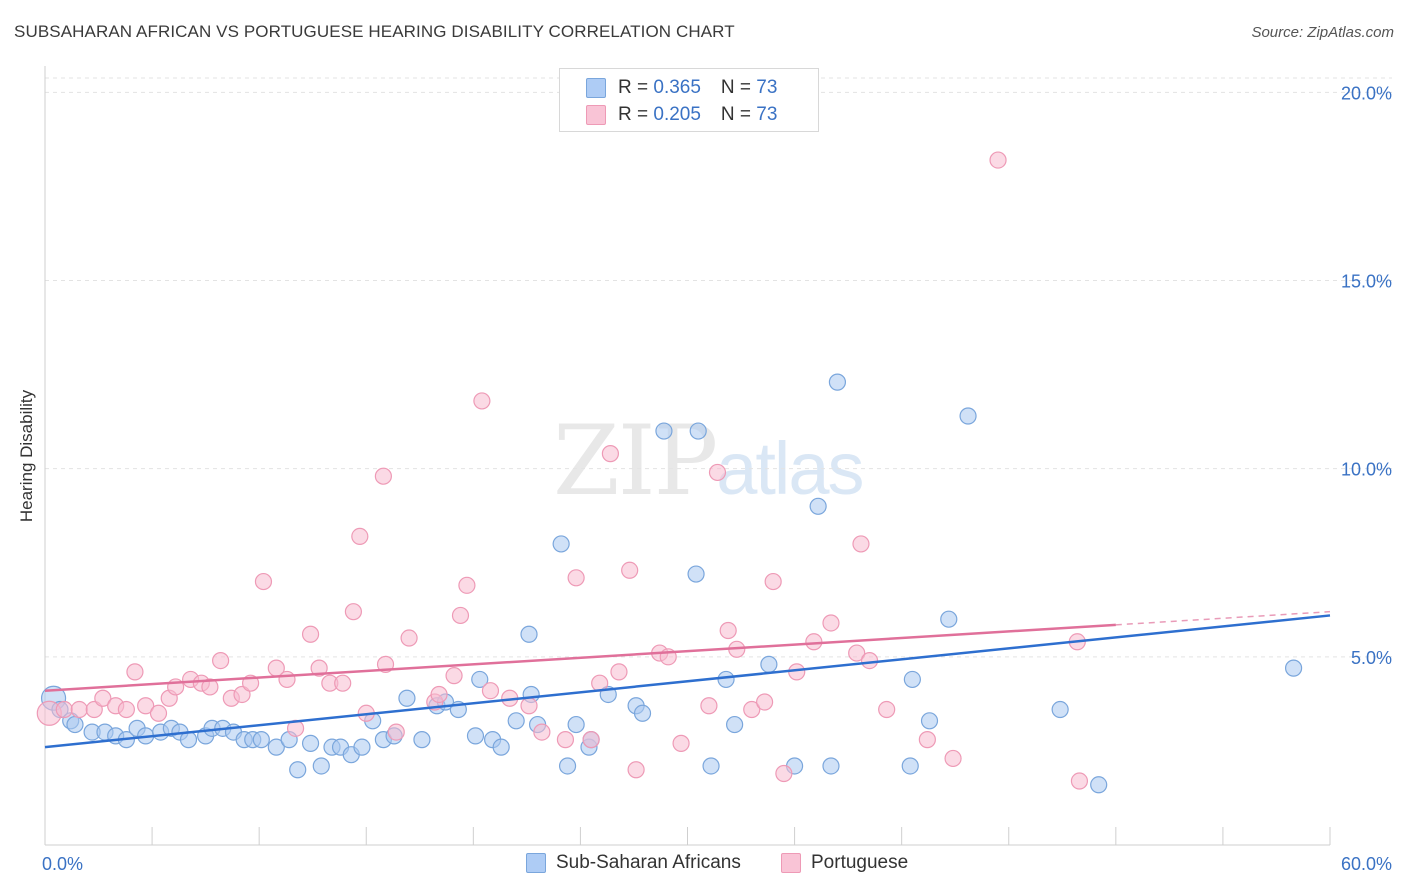 This screenshot has height=892, width=1406. Describe the element at coordinates (62, 864) in the screenshot. I see `x-tick-label-0: 0.0%` at that location.